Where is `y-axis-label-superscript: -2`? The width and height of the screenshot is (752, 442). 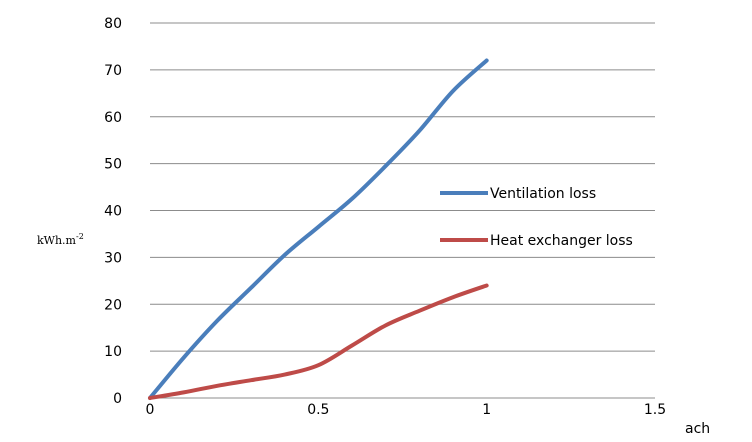 y-axis-label-superscript: -2 is located at coordinates (80, 236).